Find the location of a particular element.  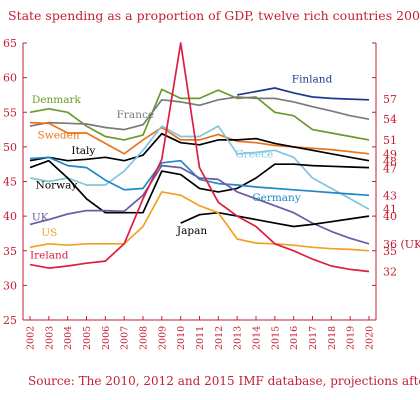

series-line-norway is located at coordinates (199, 186).